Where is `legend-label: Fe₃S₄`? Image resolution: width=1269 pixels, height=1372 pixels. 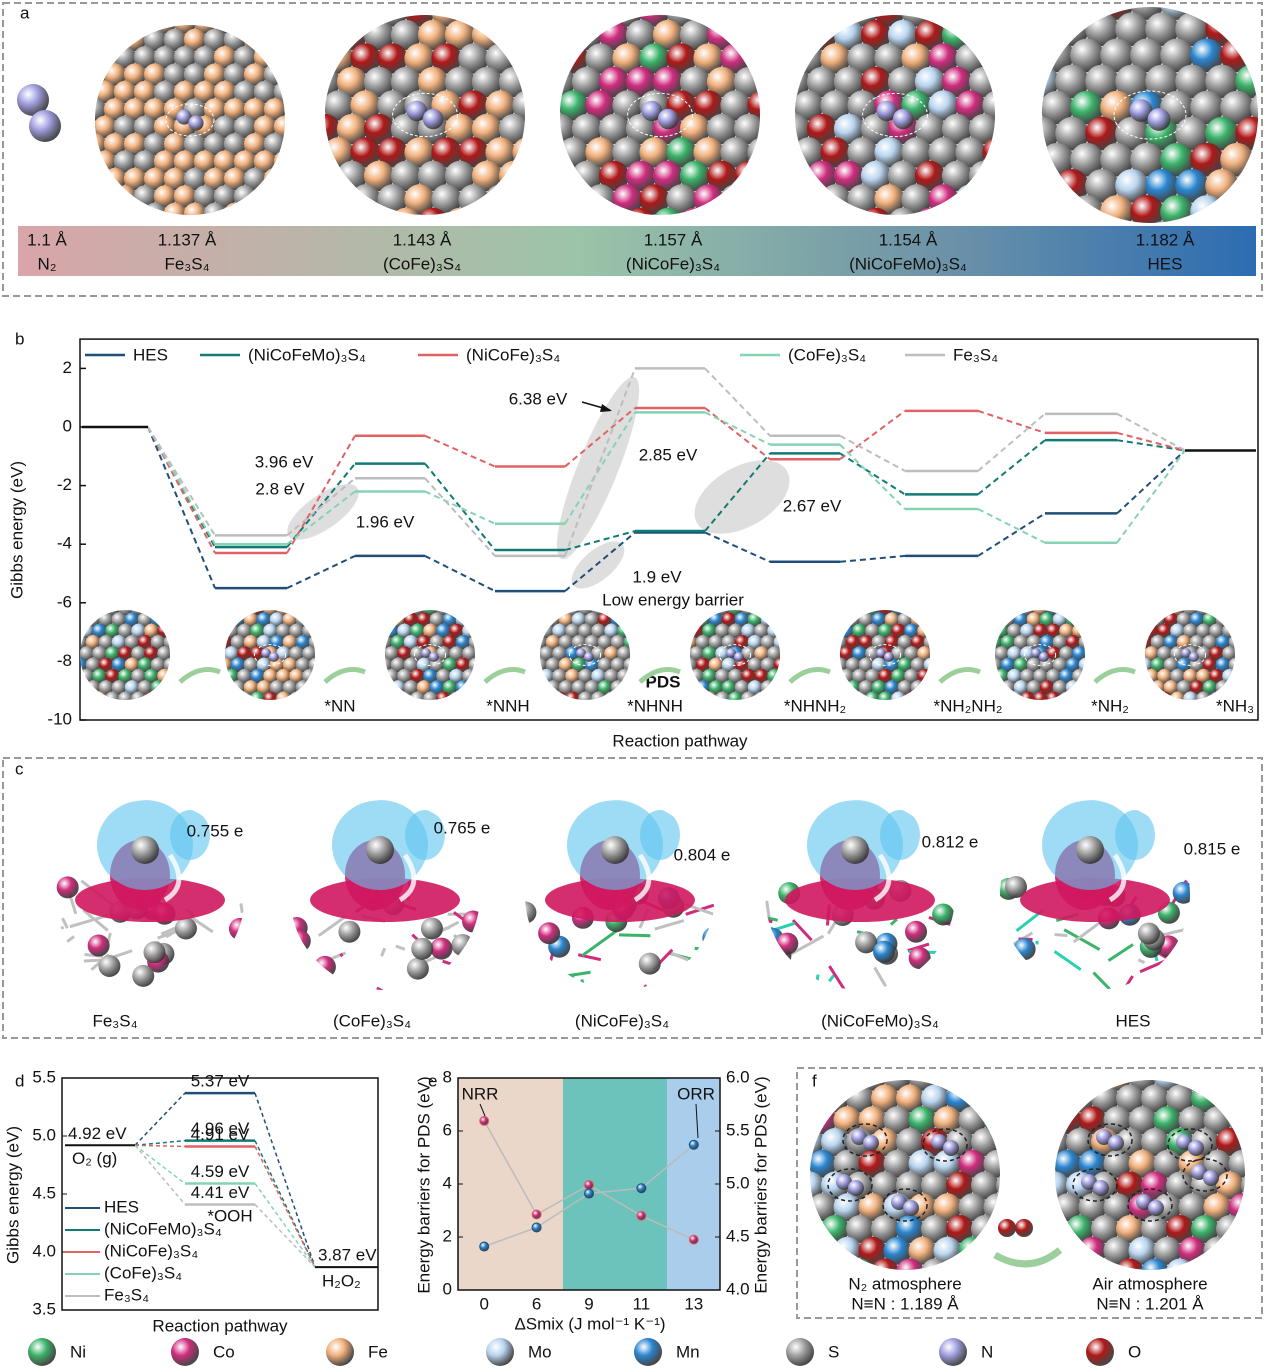
legend-label: Fe₃S₄ is located at coordinates (126, 1294).